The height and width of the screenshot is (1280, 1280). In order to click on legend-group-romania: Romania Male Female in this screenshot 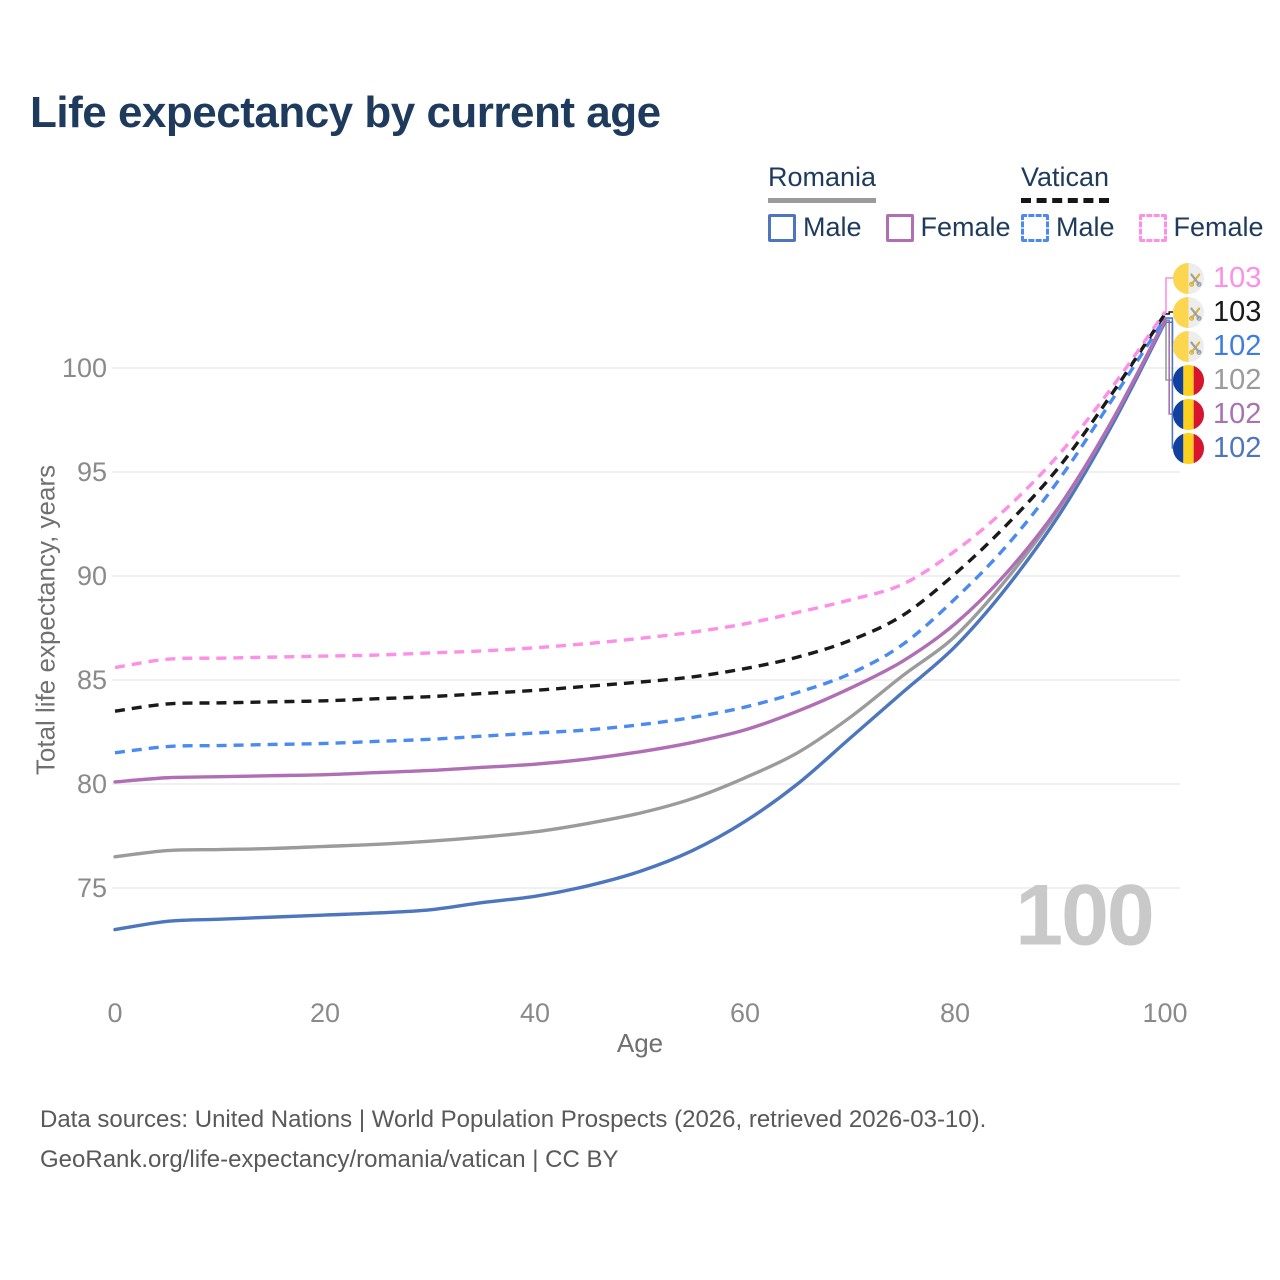, I will do `click(889, 202)`.